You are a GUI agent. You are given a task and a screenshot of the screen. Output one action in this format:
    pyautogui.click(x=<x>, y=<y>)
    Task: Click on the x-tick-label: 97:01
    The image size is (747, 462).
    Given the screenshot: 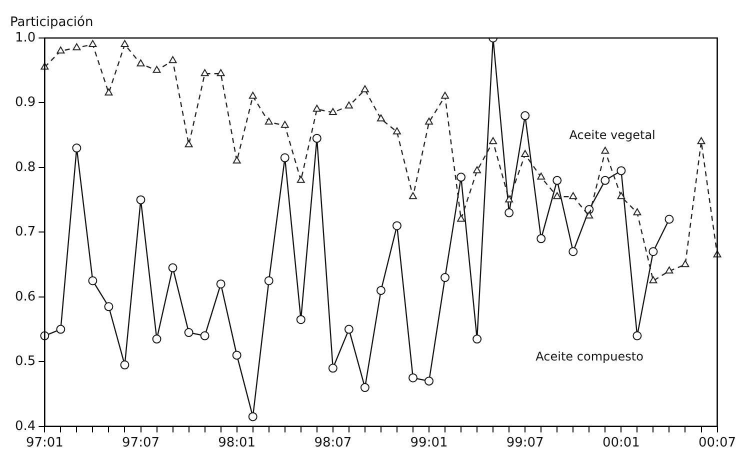 What is the action you would take?
    pyautogui.click(x=45, y=443)
    